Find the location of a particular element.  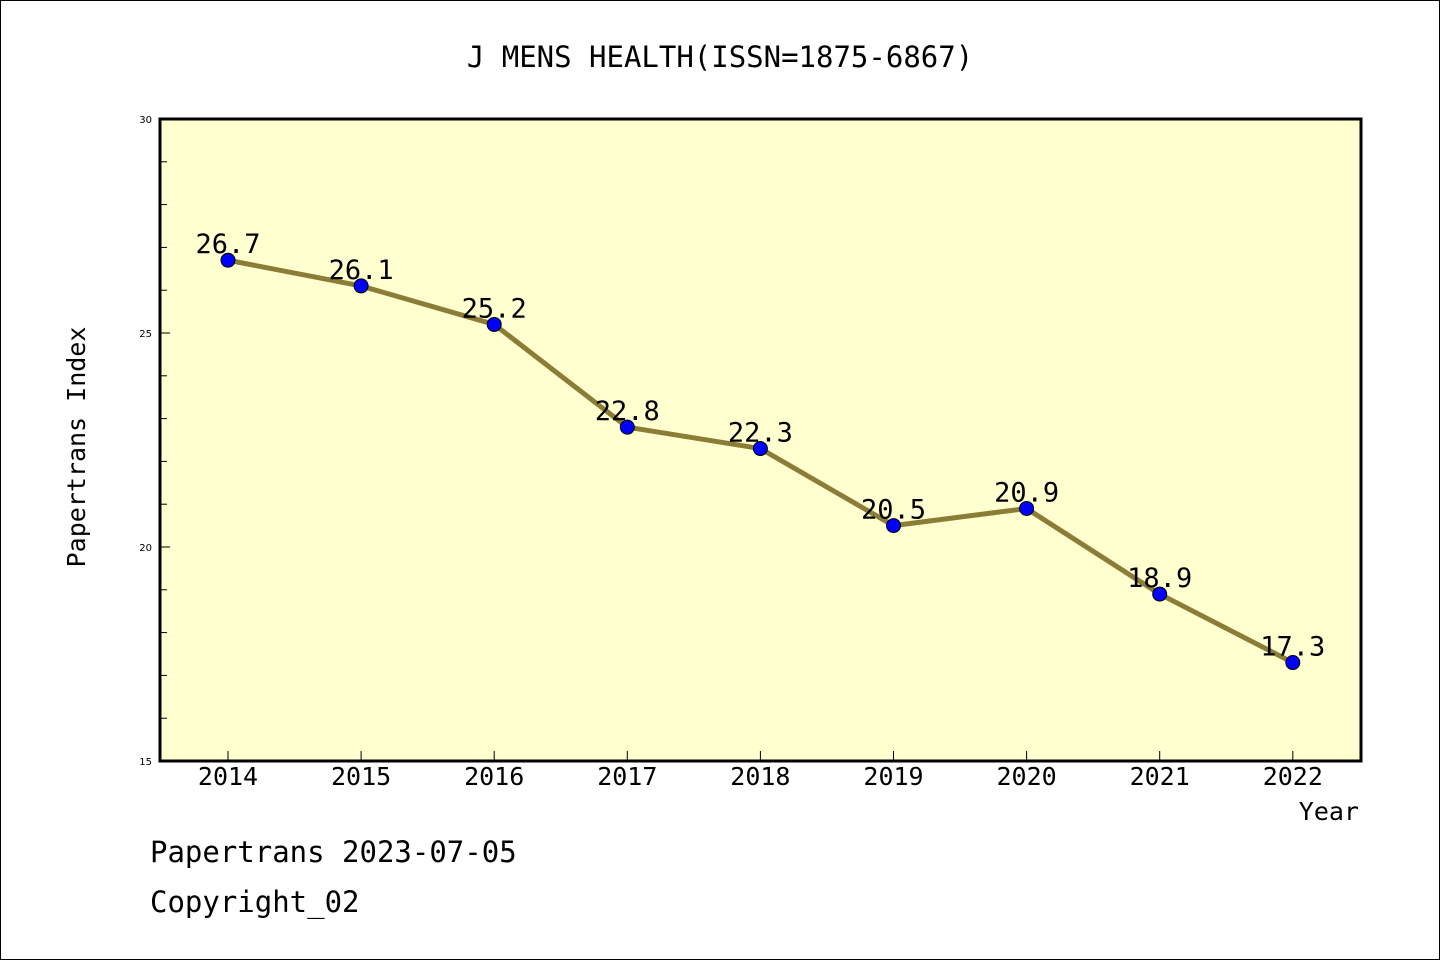

chart-title: J MENS HEALTH(ISSN=1875-6867) is located at coordinates (720, 57).